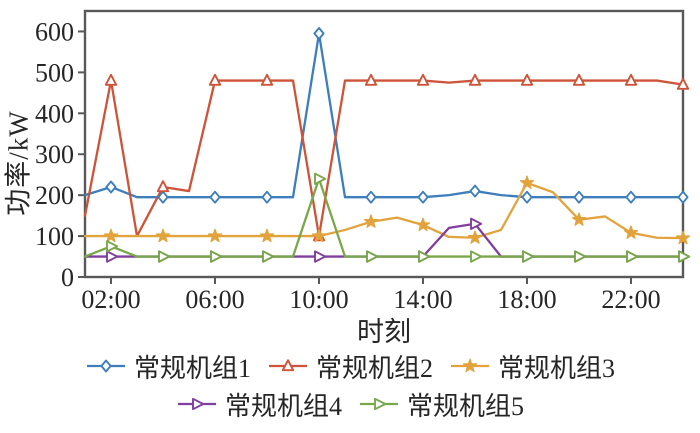 This screenshot has height=433, width=700. What do you see at coordinates (54, 236) in the screenshot?
I see `svg-text: 100` at bounding box center [54, 236].